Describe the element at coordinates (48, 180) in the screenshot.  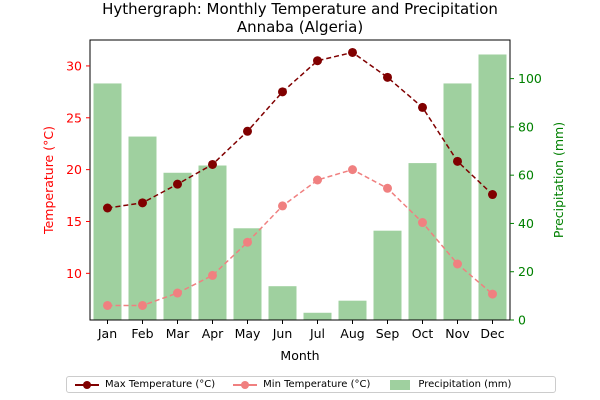
I see `left-y-axis-label: Temperature (°C)` at that location.